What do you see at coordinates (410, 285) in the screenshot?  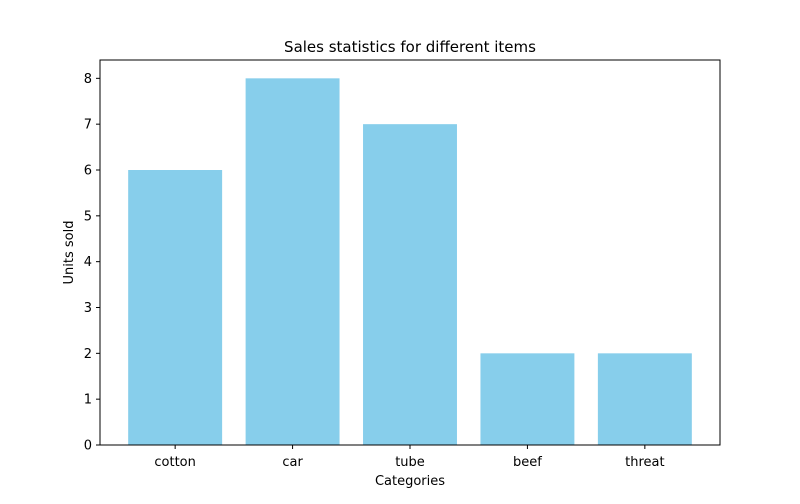 I see `bar-tube` at bounding box center [410, 285].